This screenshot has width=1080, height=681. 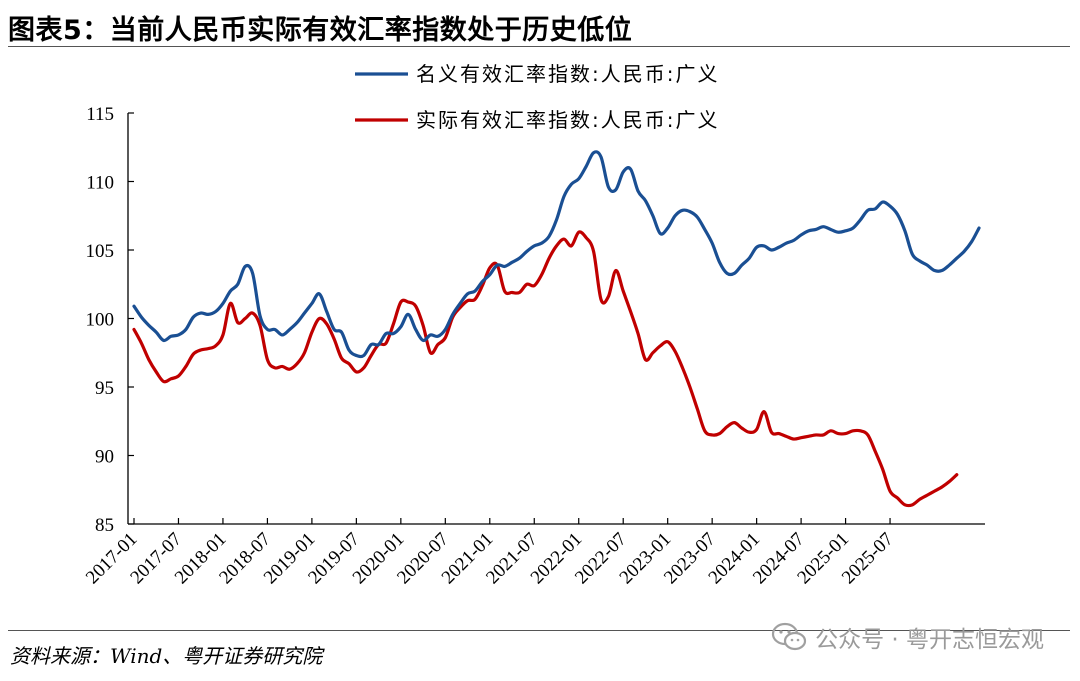 I want to click on legend-label-real: 实际有效汇率指数:人民币:广义, so click(x=567, y=120).